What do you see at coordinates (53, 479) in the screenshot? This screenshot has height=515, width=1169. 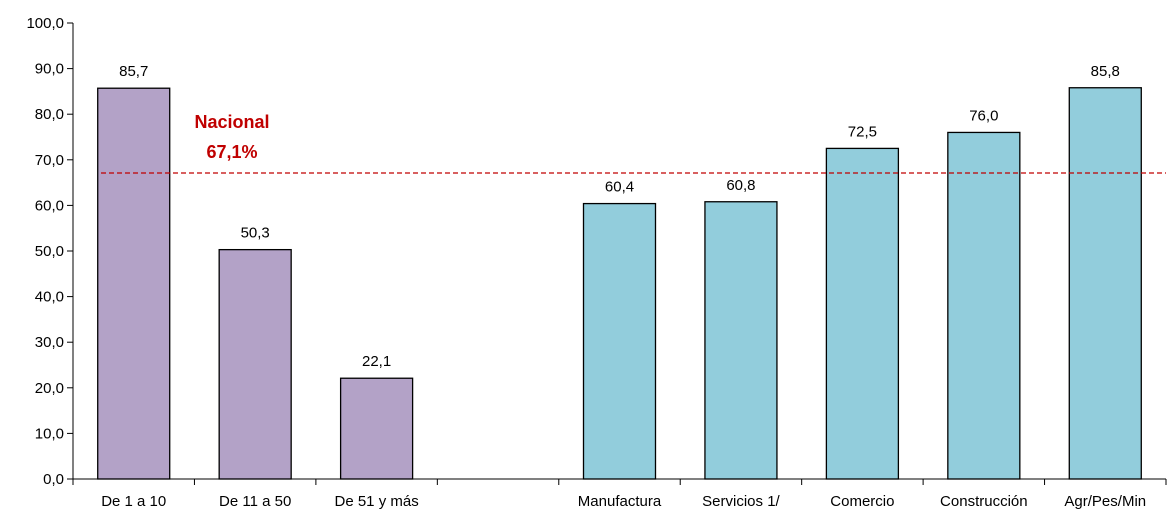 I see `y-tick-label: 0,0` at bounding box center [53, 479].